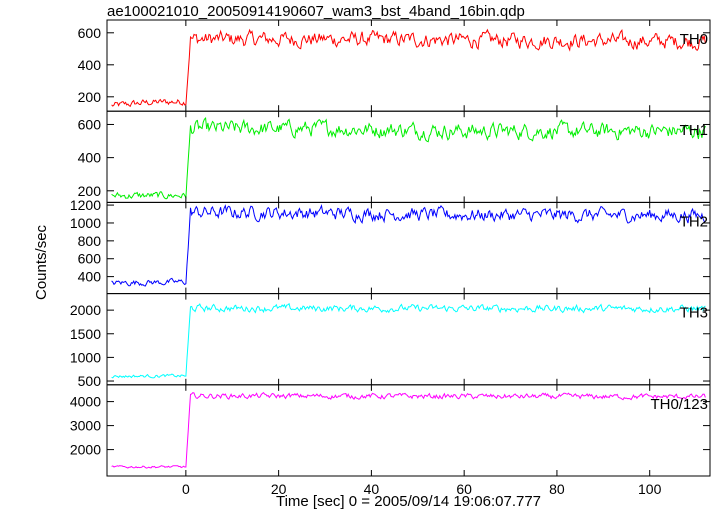  I want to click on series-label: TH0/123, so click(679, 404).